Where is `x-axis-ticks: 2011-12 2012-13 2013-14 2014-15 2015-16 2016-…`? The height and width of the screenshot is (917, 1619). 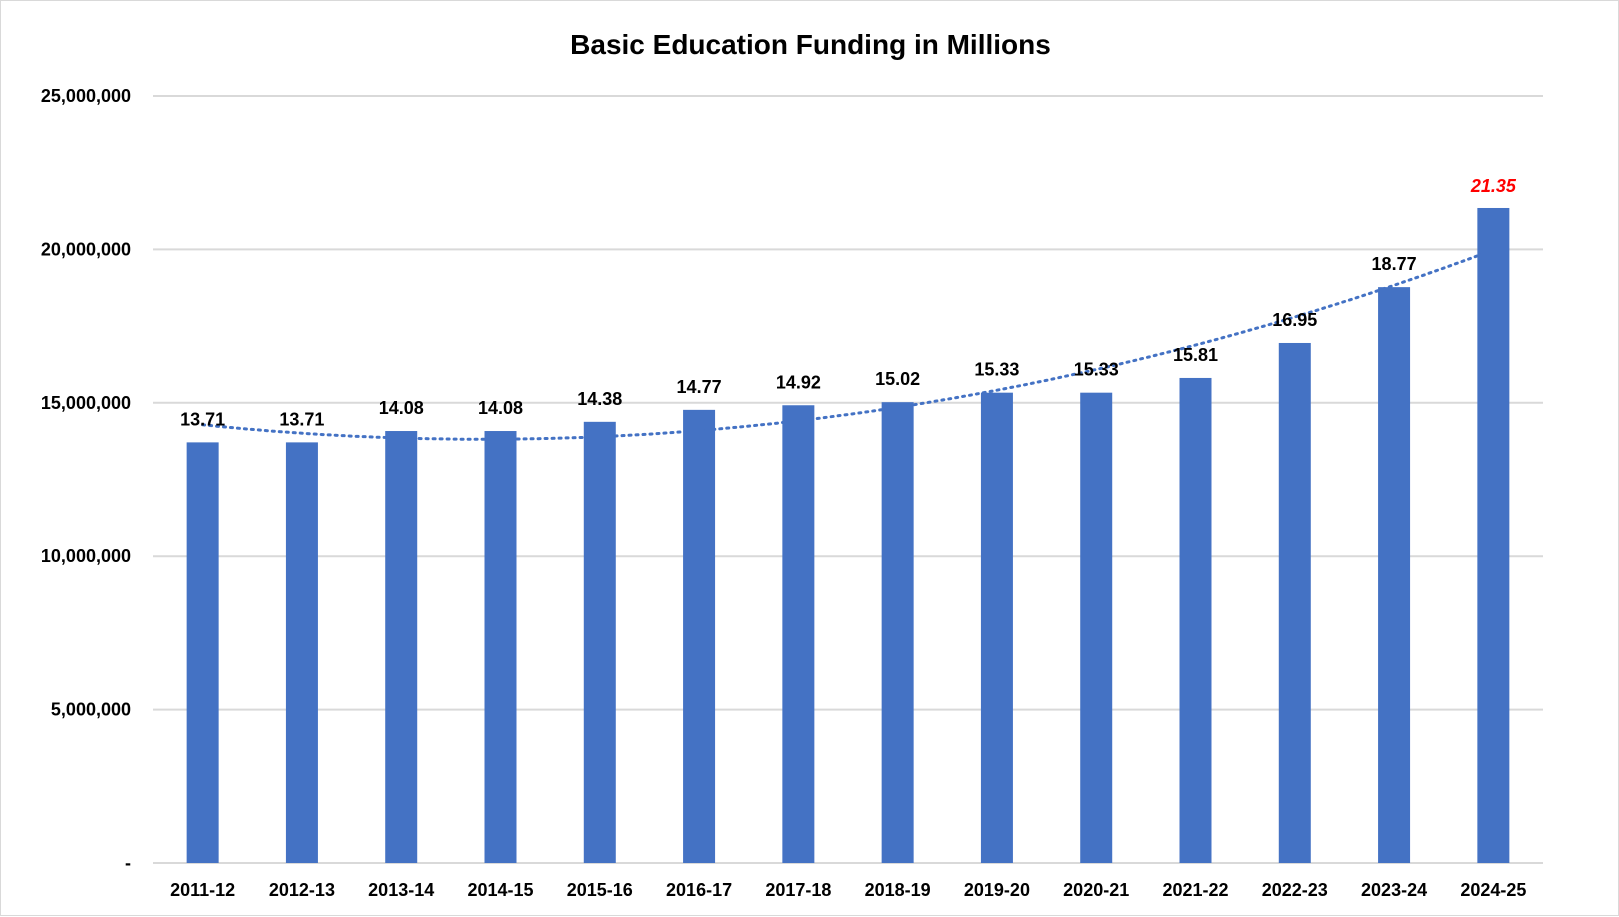
x-axis-ticks: 2011-12 2012-13 2013-14 2014-15 2015-16 2016-… is located at coordinates (848, 890).